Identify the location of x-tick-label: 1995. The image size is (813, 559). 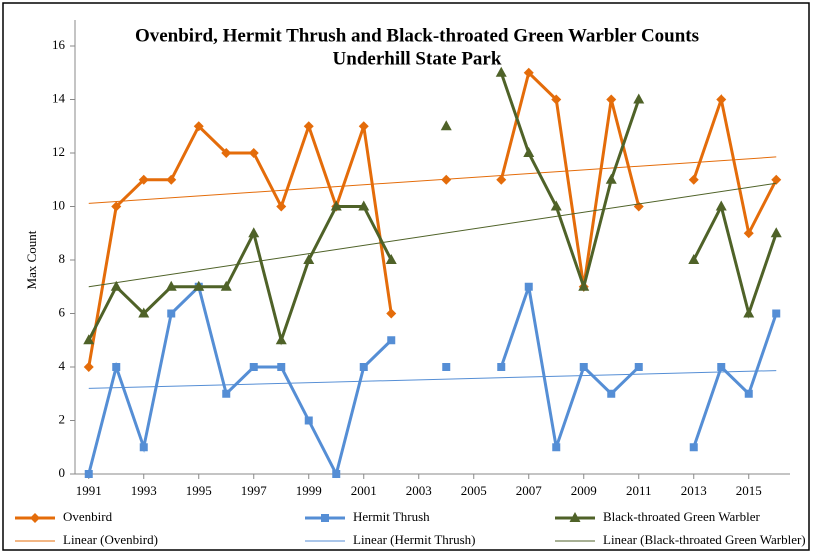
(199, 490).